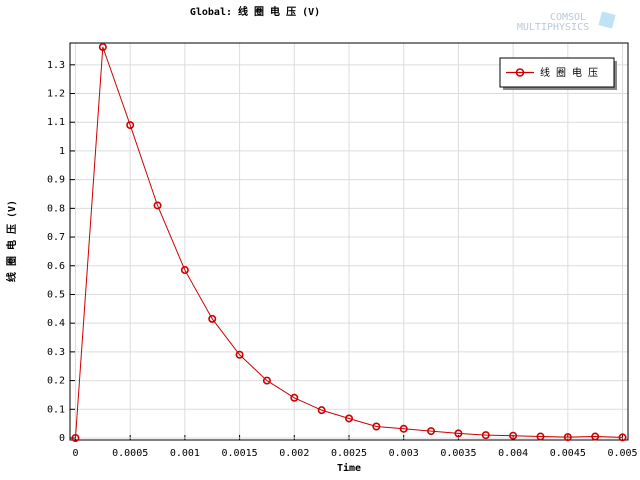  Describe the element at coordinates (11, 241) in the screenshot. I see `y-axis-label: 线 圈 电 压 (V)` at that location.